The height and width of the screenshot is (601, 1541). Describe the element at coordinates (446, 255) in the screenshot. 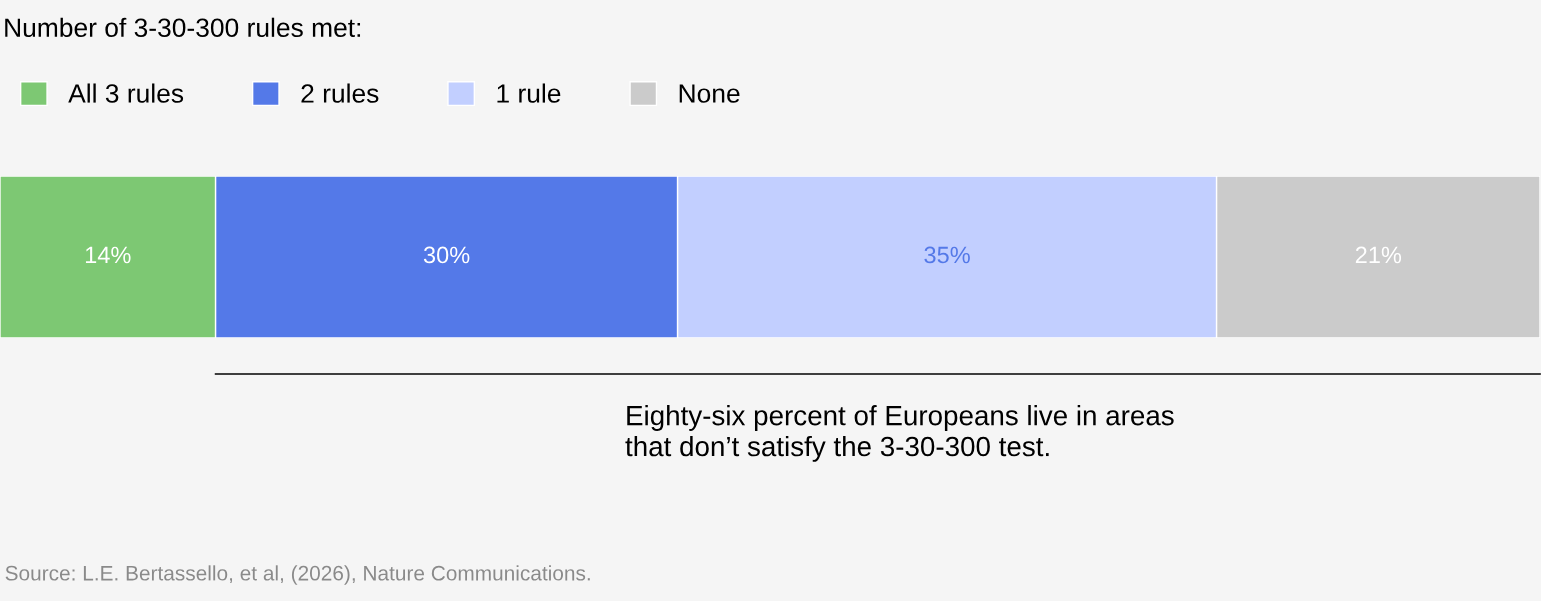

I see `data-label: 30%` at that location.